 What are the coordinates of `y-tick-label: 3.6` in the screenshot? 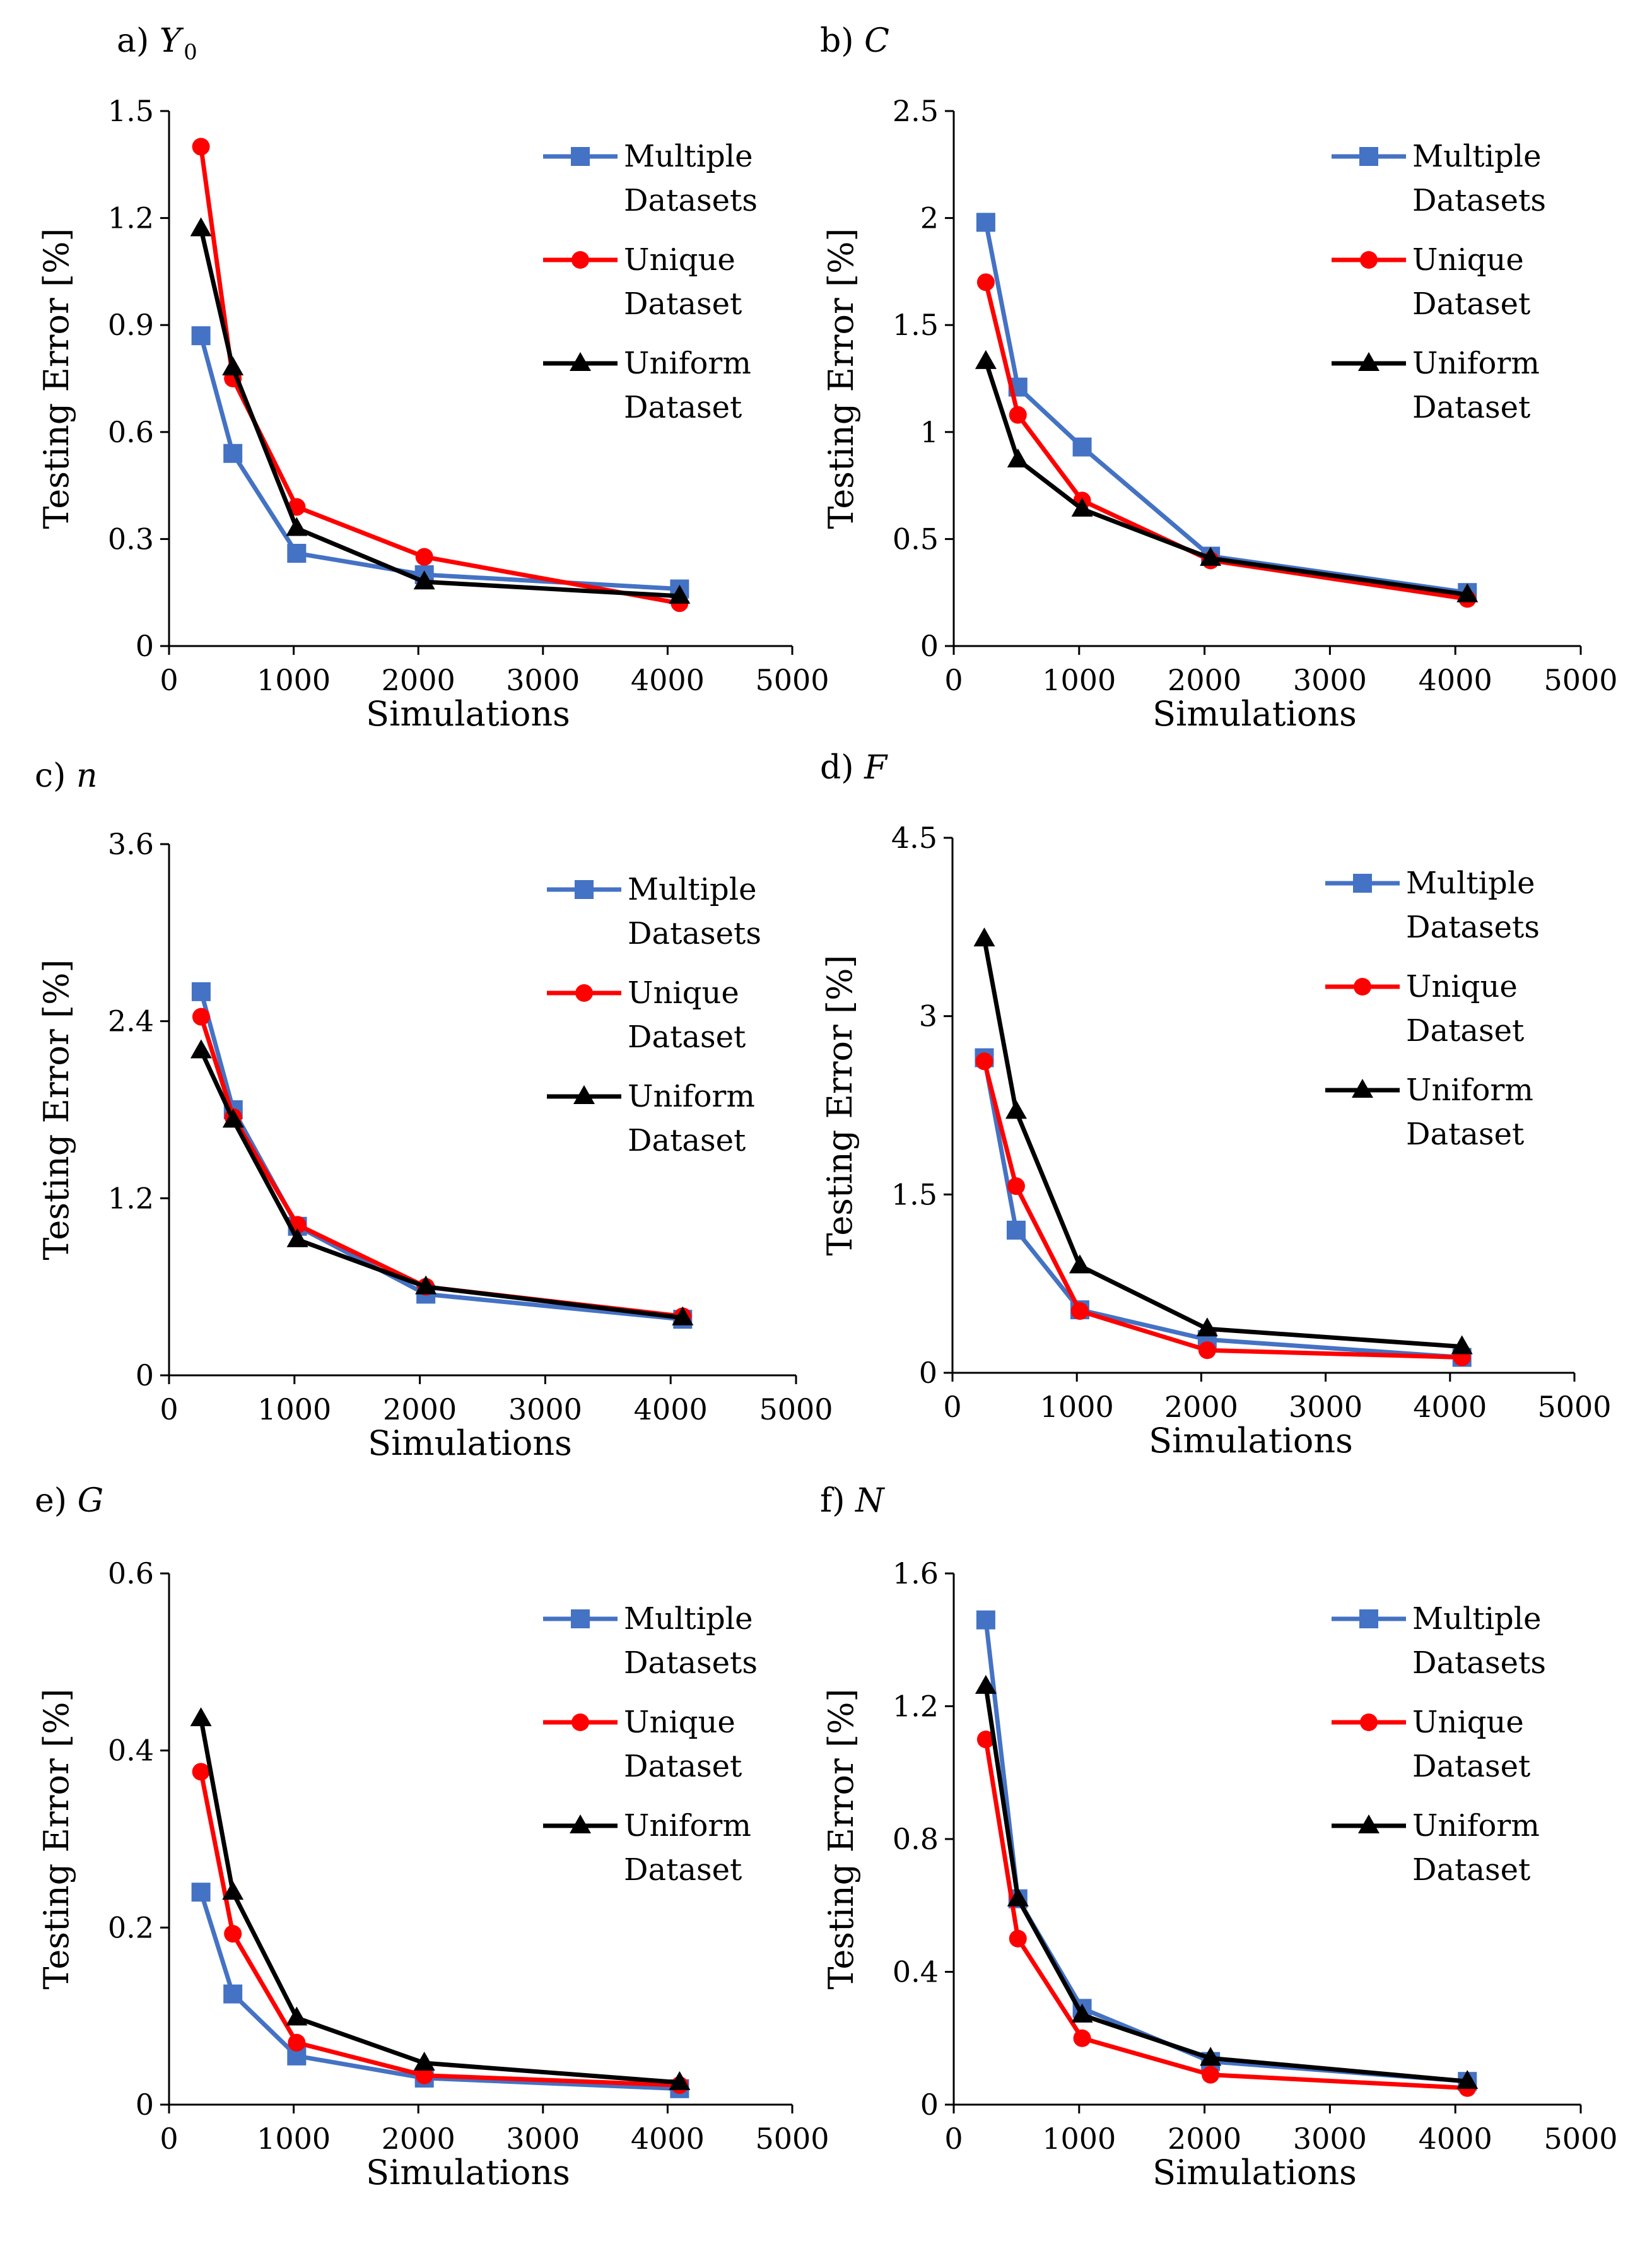 It's located at (131, 844).